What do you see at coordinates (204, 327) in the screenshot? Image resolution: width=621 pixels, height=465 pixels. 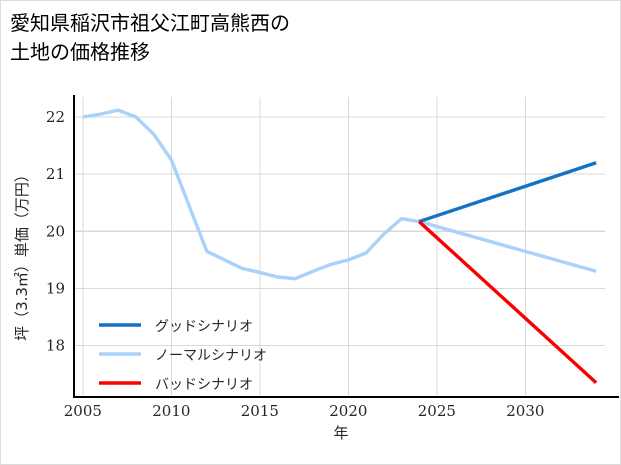 I see `legend-label: グッドシナリオ` at bounding box center [204, 327].